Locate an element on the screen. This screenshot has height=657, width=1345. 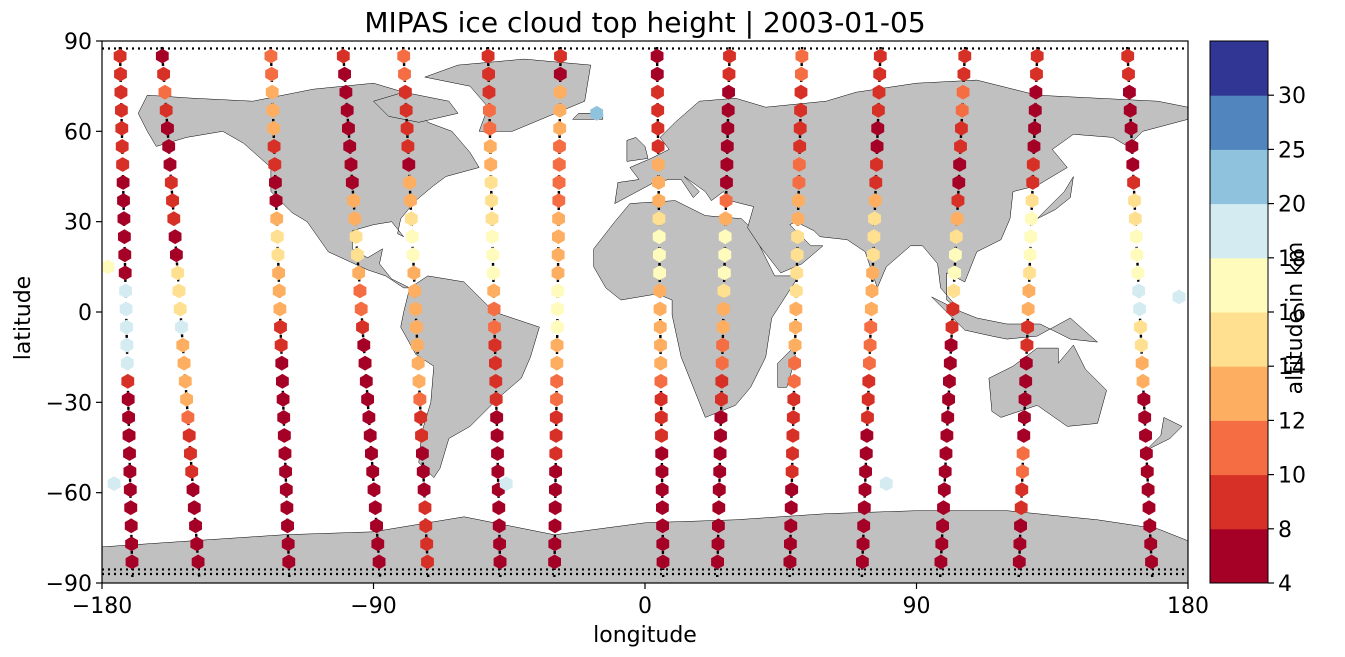
x-tick-label: 90 is located at coordinates (917, 606).